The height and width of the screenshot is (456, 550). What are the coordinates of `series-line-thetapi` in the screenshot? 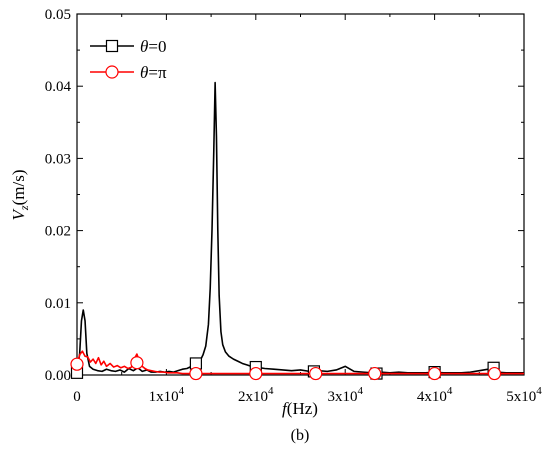 It's located at (300, 362).